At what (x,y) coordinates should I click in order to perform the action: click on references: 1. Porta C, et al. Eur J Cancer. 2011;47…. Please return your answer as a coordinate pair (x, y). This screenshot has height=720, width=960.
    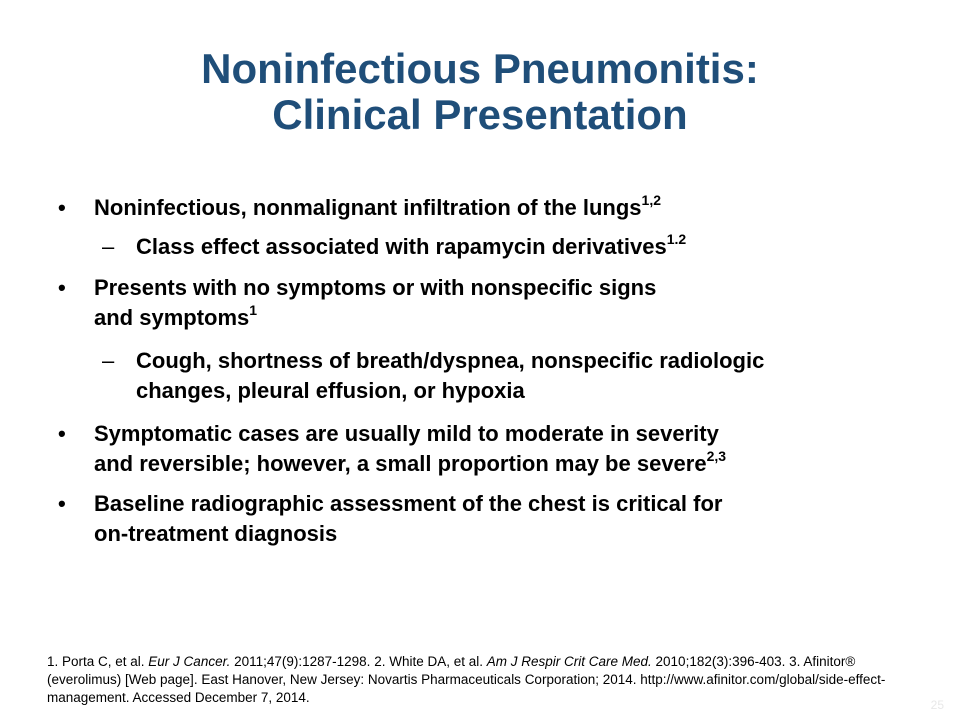
    Looking at the image, I should click on (477, 680).